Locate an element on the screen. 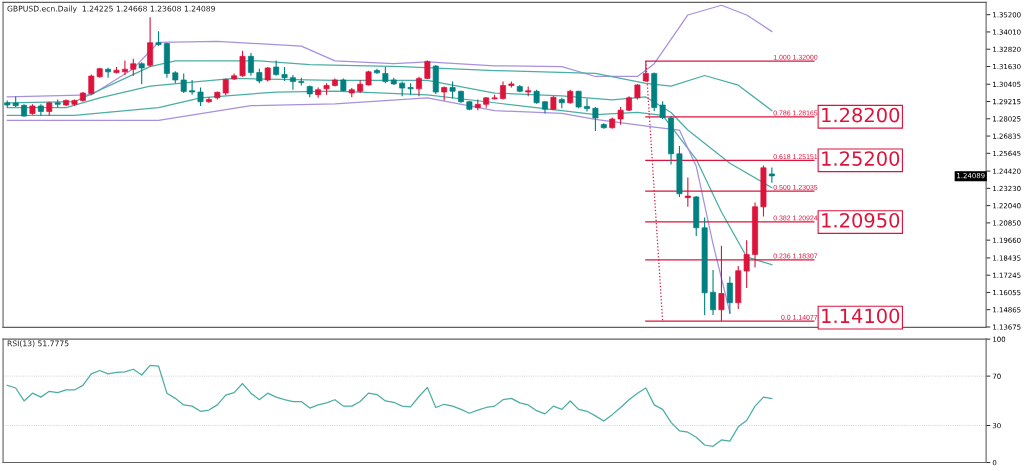 The height and width of the screenshot is (471, 1024). annotation: 1.20950 is located at coordinates (861, 220).